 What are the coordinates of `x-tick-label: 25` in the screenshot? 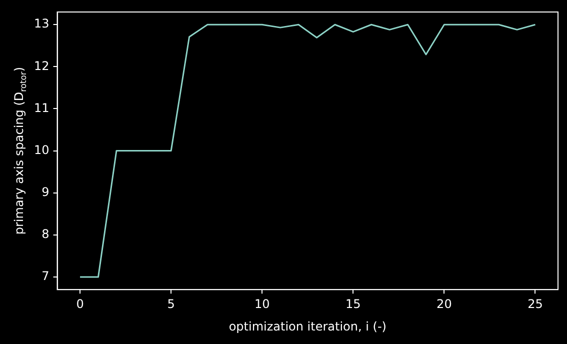 It's located at (535, 303).